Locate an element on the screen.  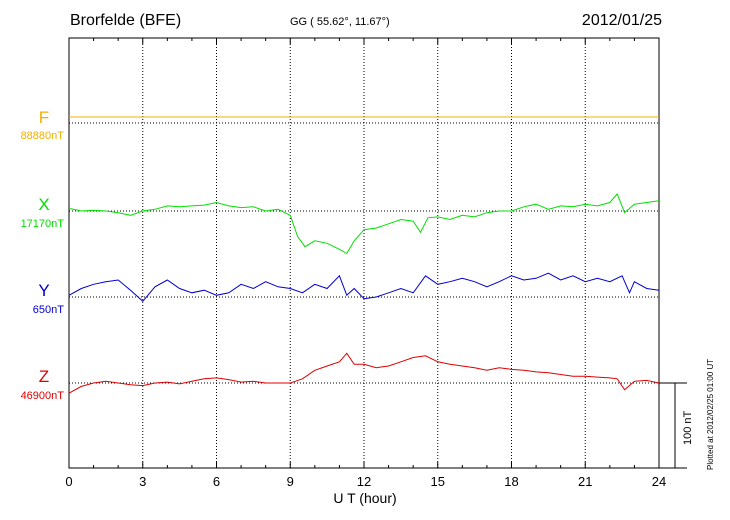
geographic-coordinates: GG ( 55.62°, 11.67°) is located at coordinates (340, 22).